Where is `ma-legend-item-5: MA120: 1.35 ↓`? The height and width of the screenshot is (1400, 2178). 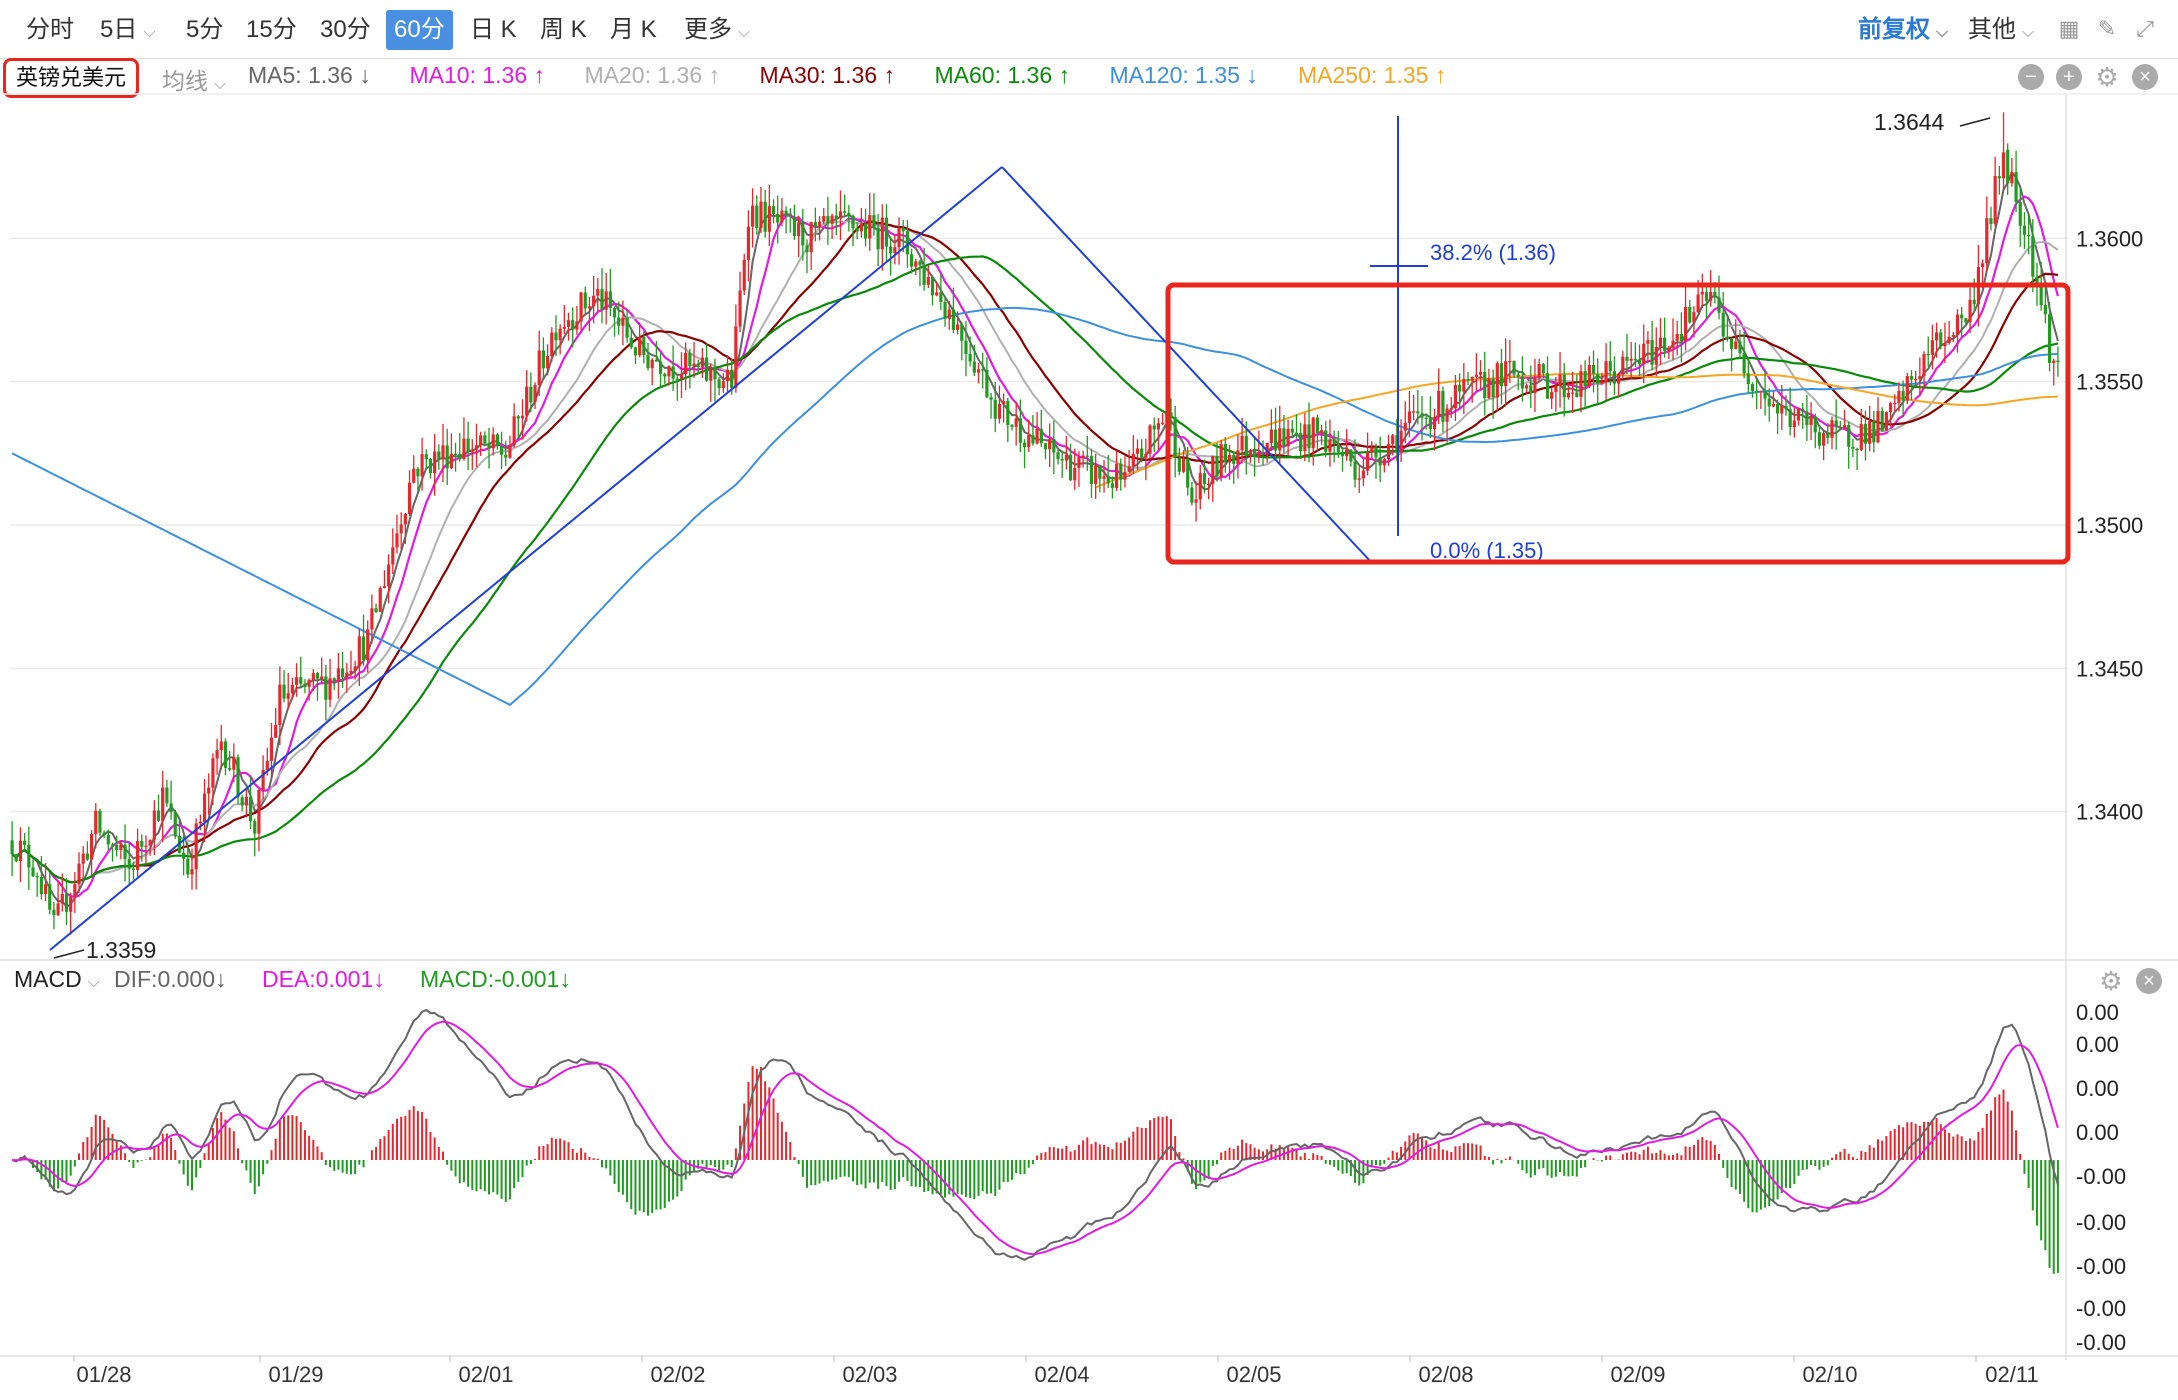
ma-legend-item-5: MA120: 1.35 ↓ is located at coordinates (1183, 75).